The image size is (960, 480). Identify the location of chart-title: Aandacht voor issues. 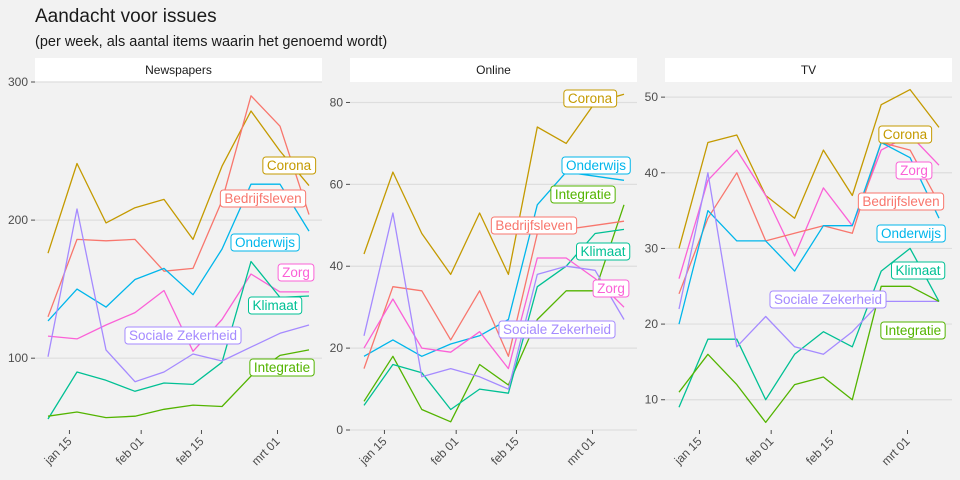
(126, 16).